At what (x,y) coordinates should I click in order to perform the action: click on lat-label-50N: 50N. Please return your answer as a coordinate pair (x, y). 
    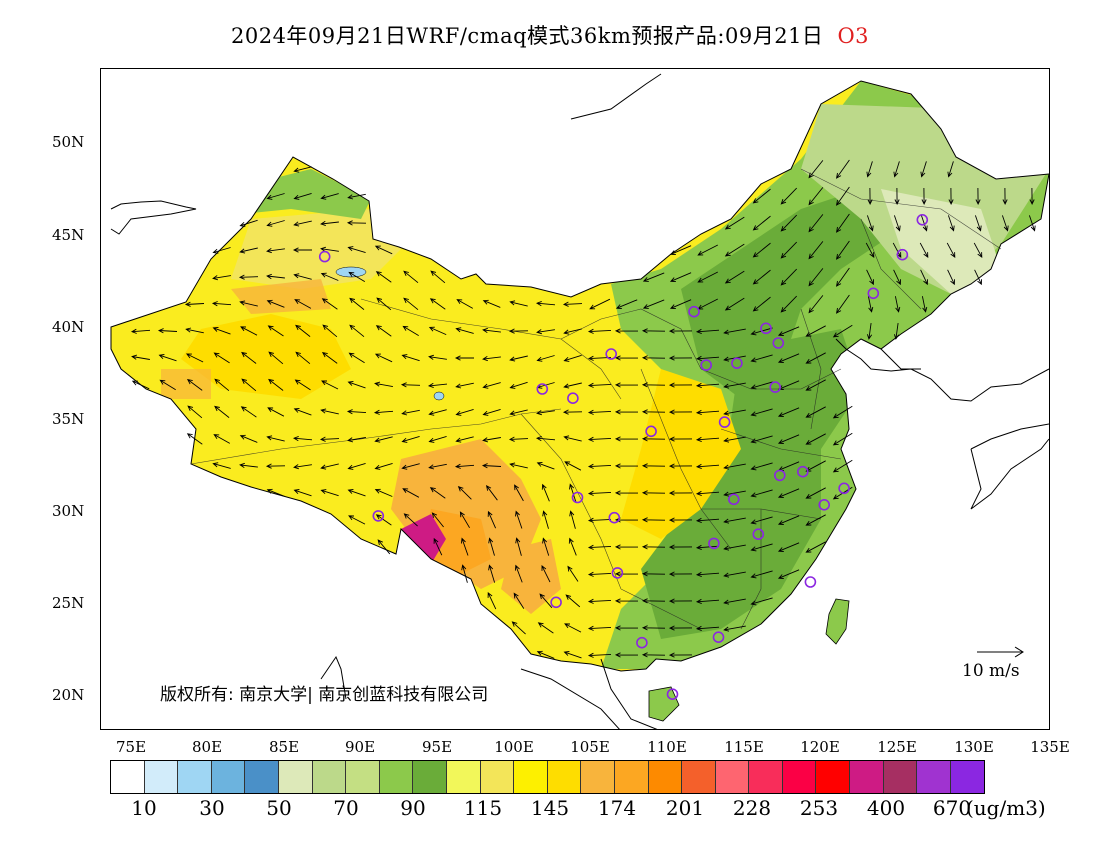
    Looking at the image, I should click on (68, 142).